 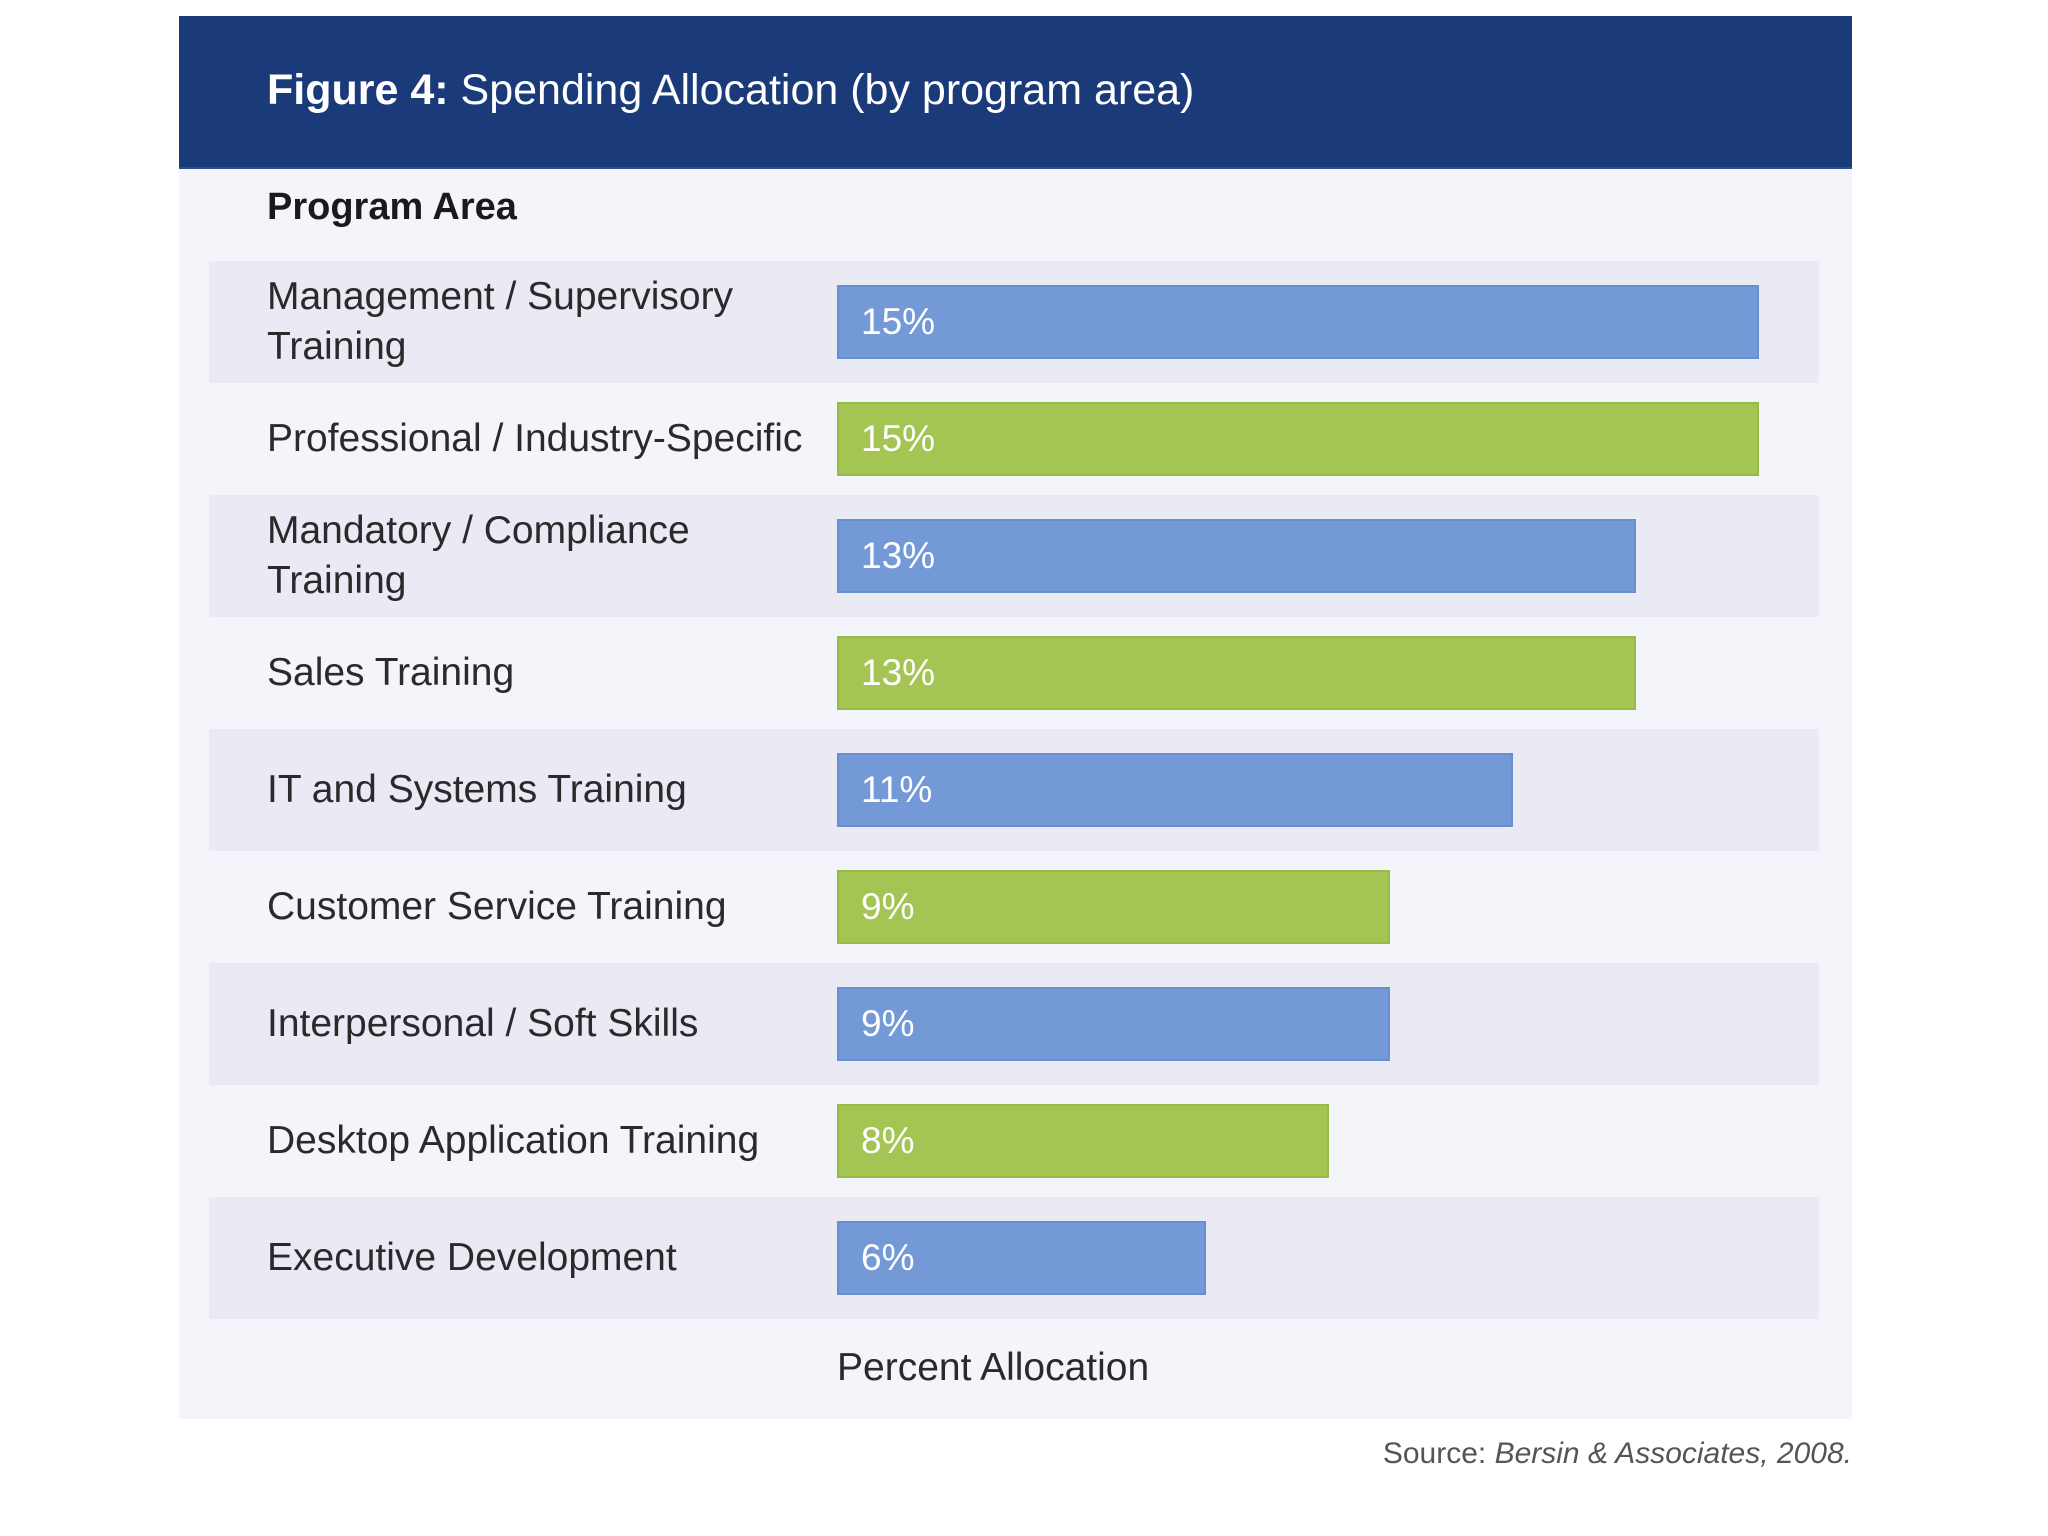 I want to click on category-label: IT and Systems Training, so click(x=477, y=789).